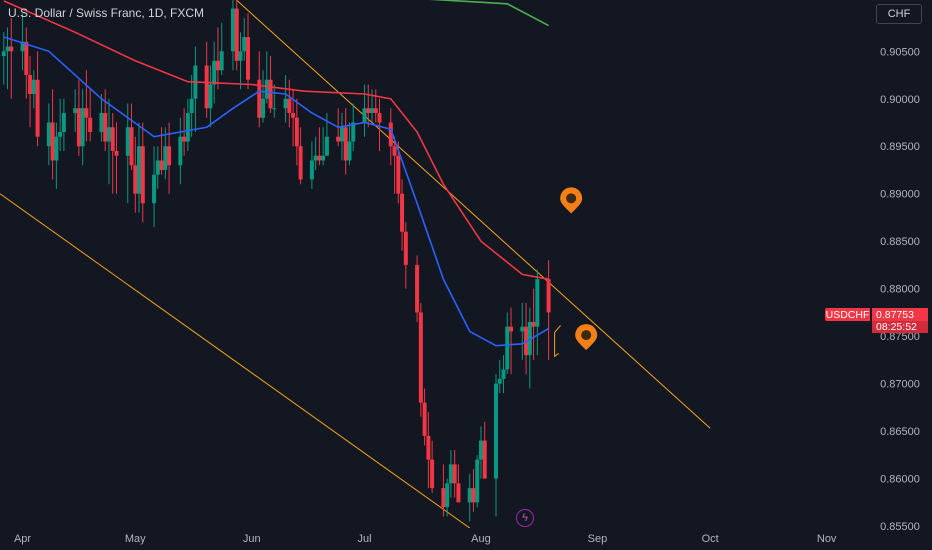  What do you see at coordinates (900, 242) in the screenshot?
I see `y-tick-label-4: 0.88500` at bounding box center [900, 242].